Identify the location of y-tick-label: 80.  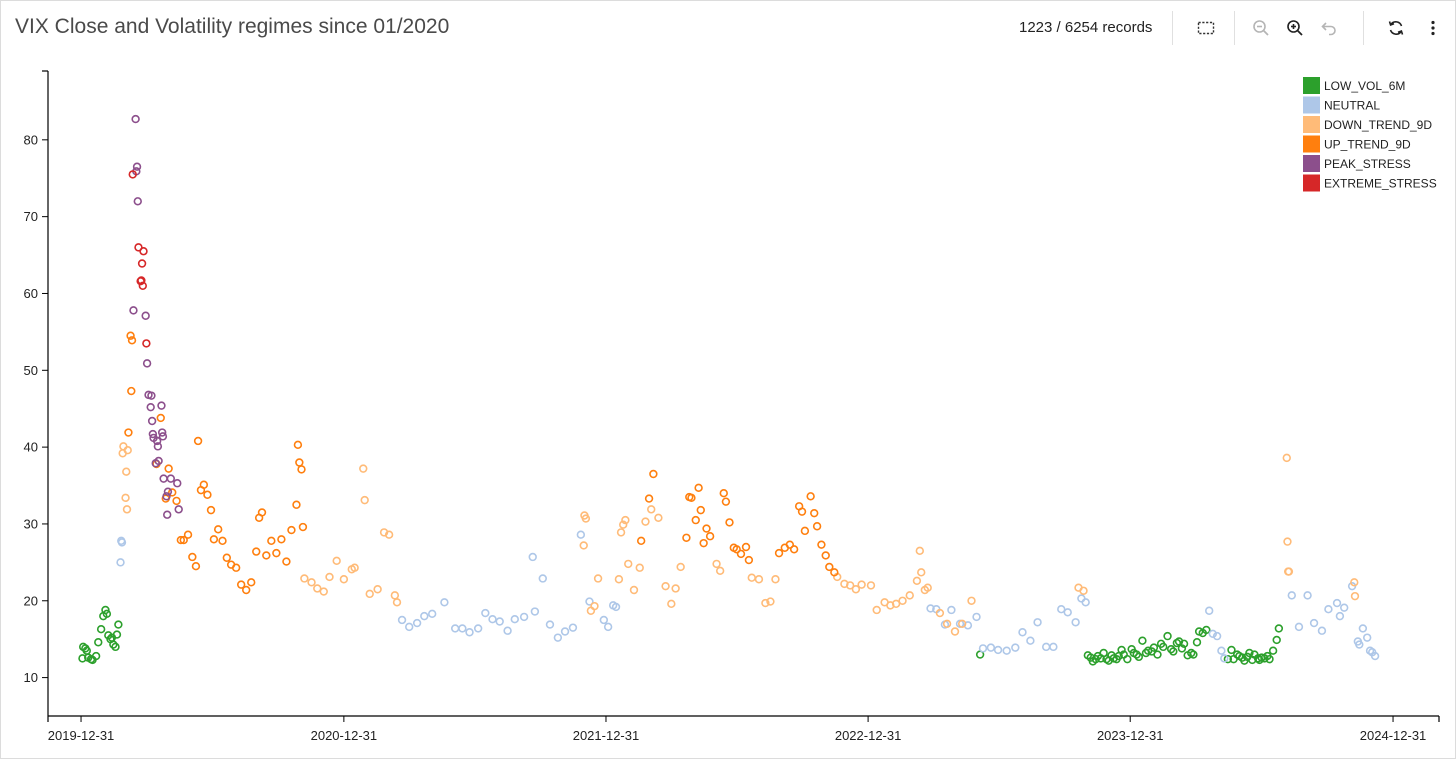
(31, 139).